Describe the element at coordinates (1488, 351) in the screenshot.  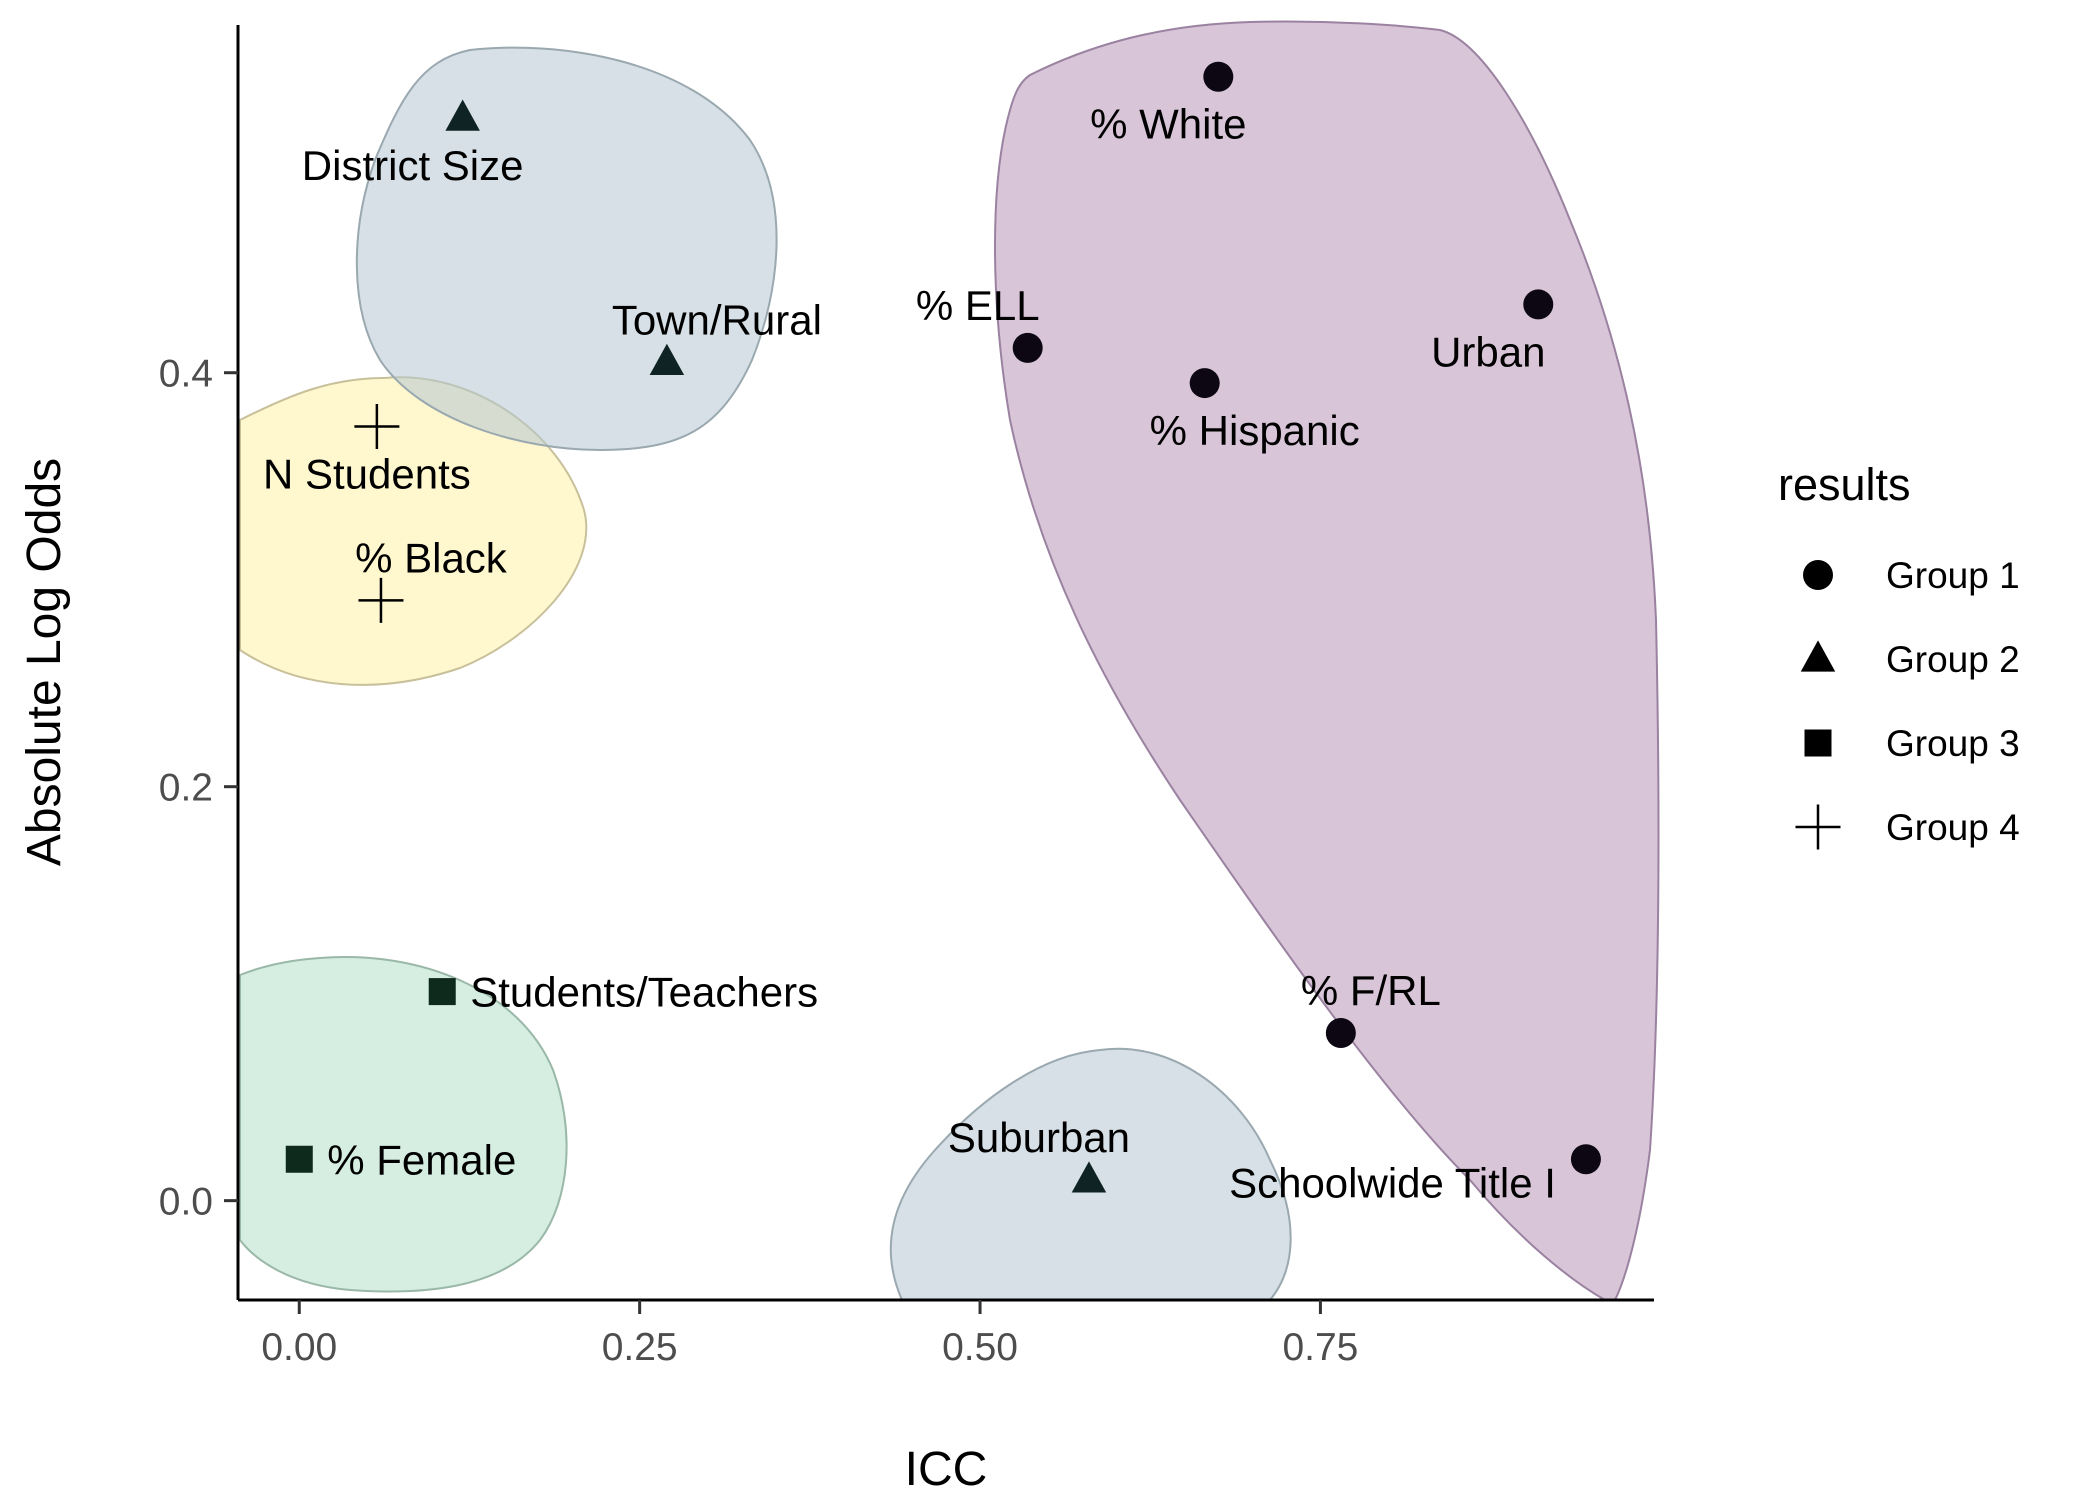
I see `point-label: Urban` at that location.